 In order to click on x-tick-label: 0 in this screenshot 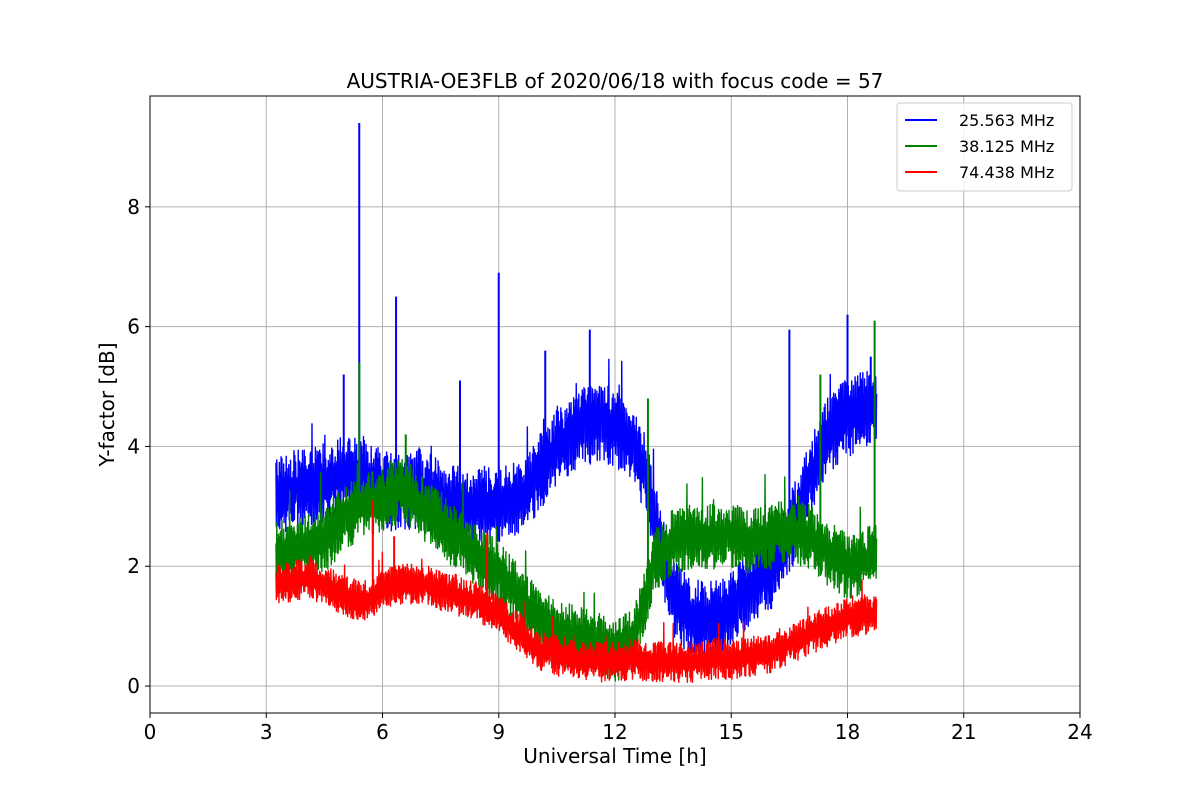, I will do `click(150, 732)`.